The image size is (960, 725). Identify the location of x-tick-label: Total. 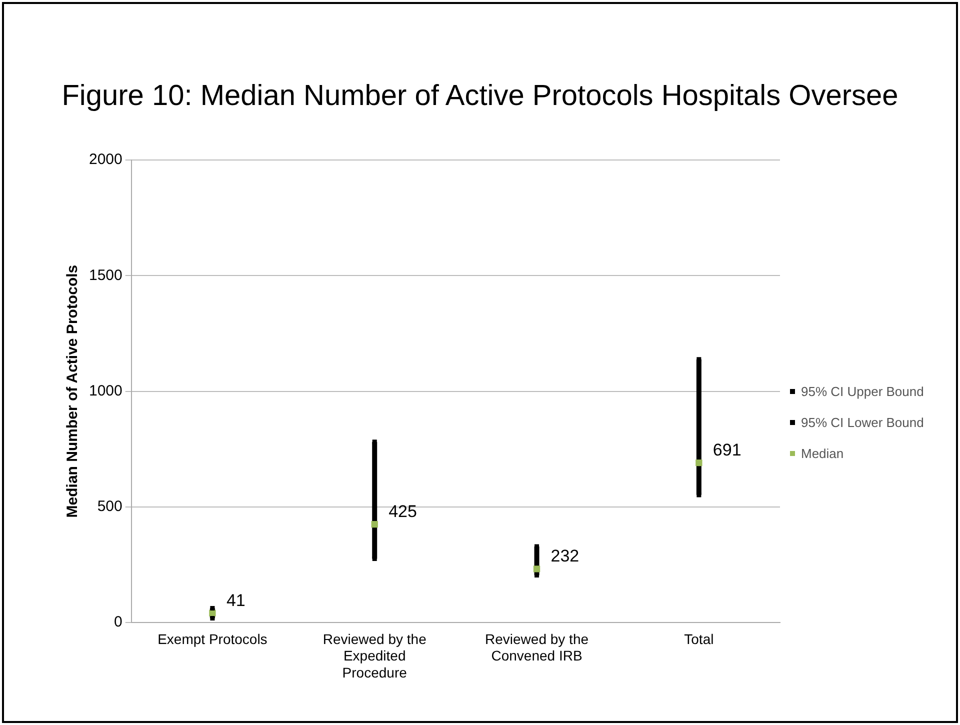
(699, 638).